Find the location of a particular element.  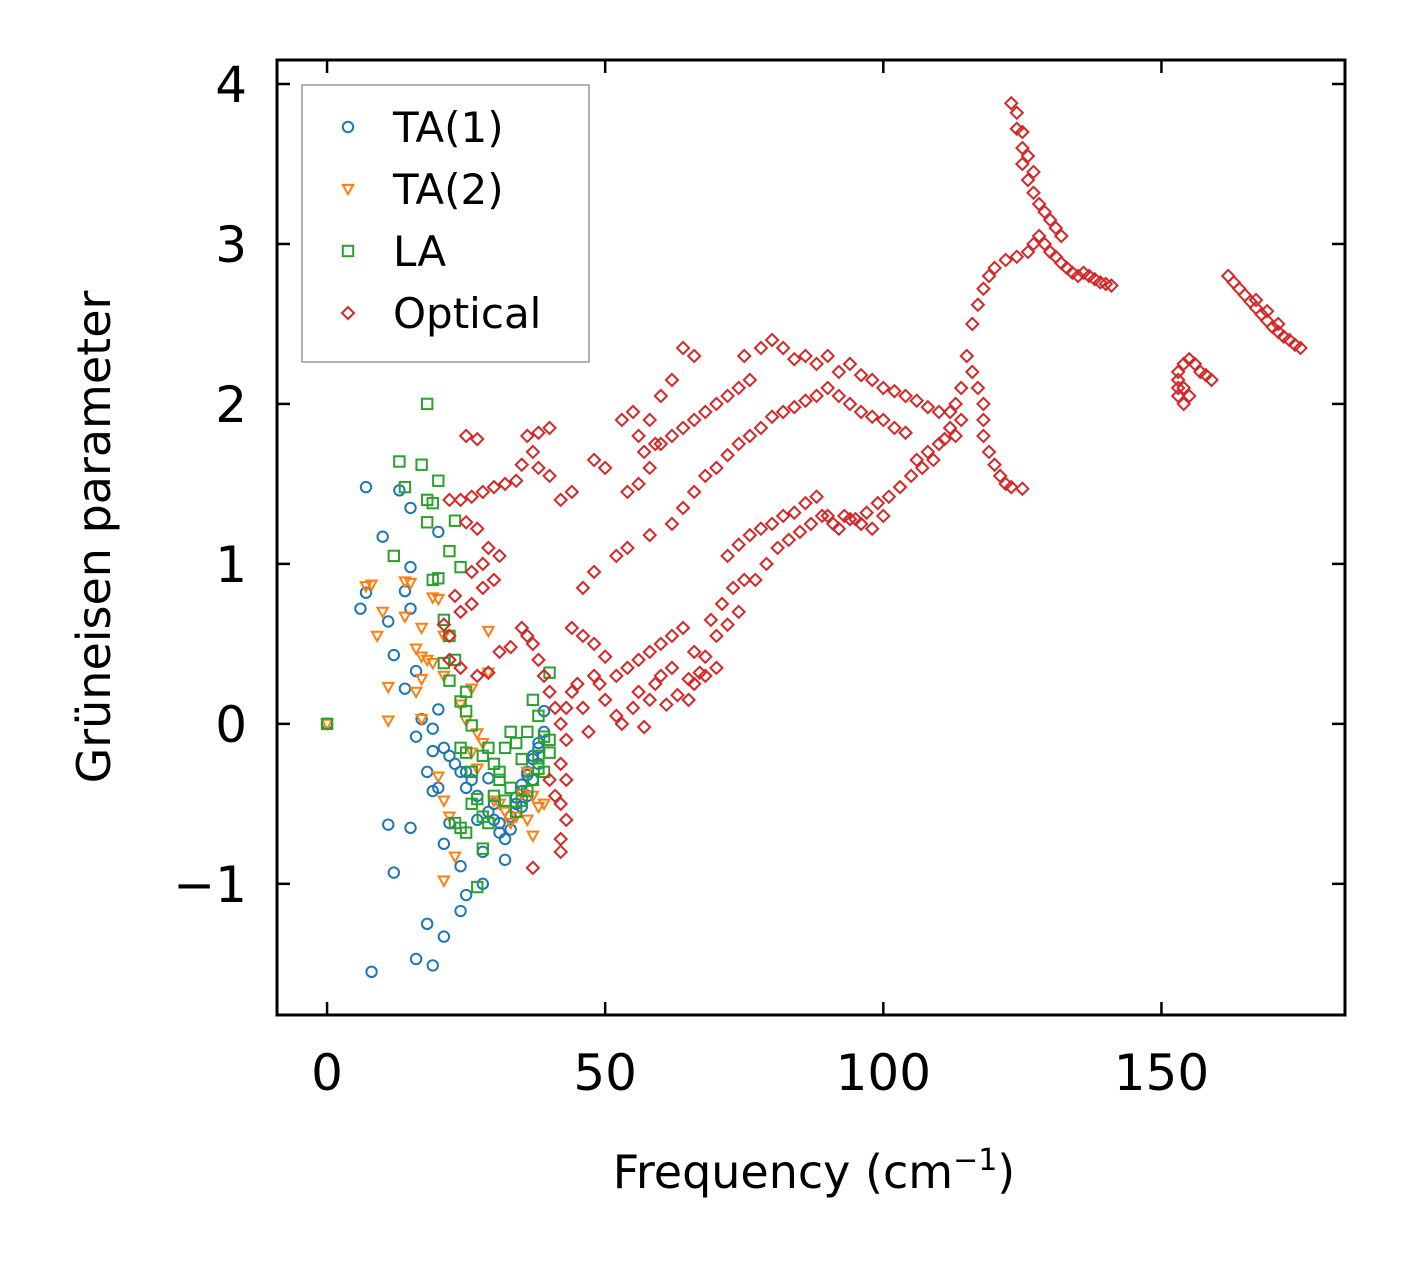

legend-label: TA(1) is located at coordinates (448, 127).